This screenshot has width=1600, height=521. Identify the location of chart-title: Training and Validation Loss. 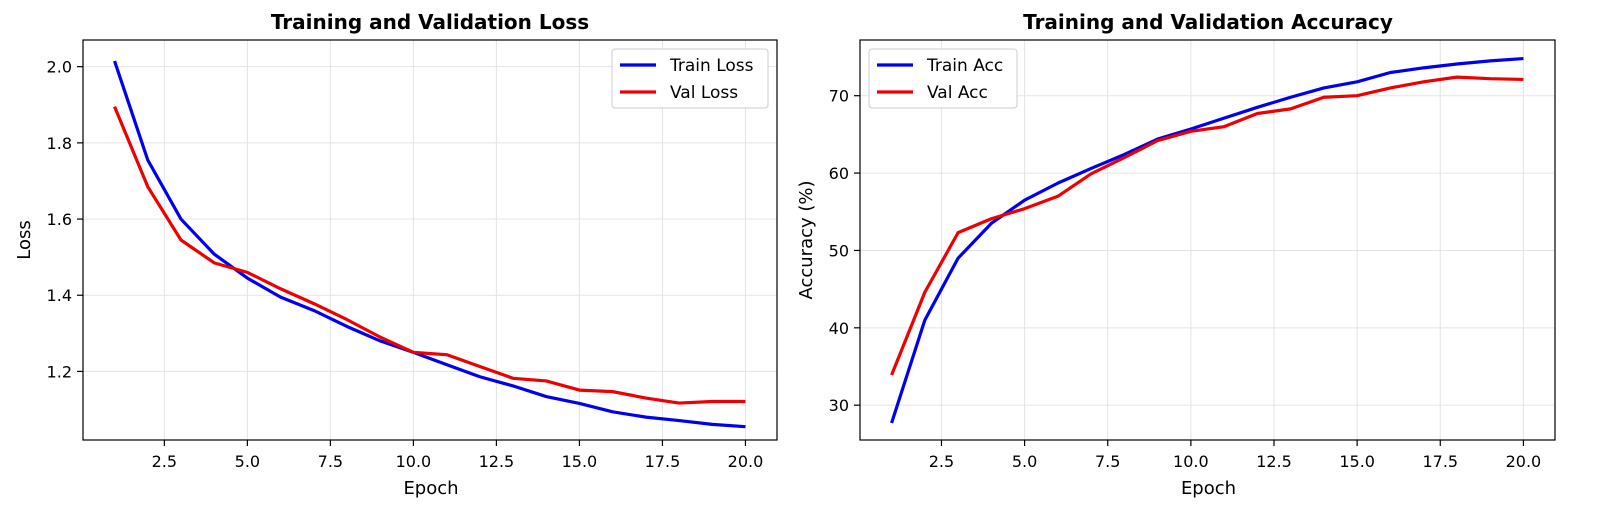
(430, 22).